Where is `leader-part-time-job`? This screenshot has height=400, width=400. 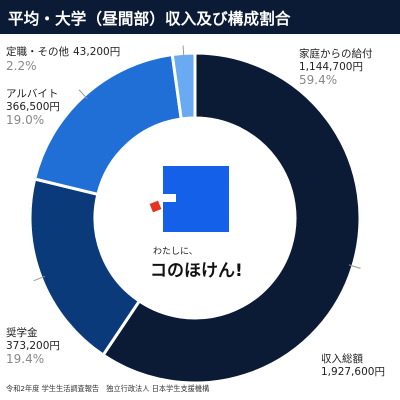
leader-part-time-job is located at coordinates (83, 94).